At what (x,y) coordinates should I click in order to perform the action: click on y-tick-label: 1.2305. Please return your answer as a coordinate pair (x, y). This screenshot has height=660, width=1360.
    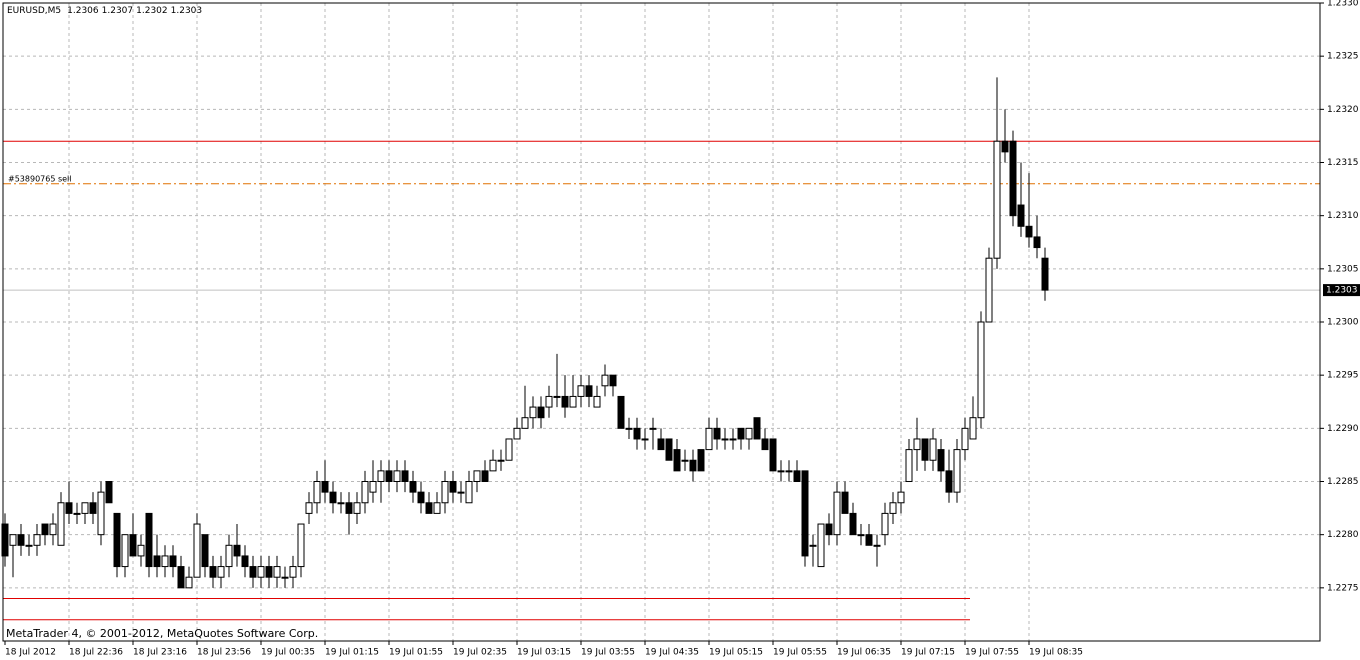
    Looking at the image, I should click on (1343, 269).